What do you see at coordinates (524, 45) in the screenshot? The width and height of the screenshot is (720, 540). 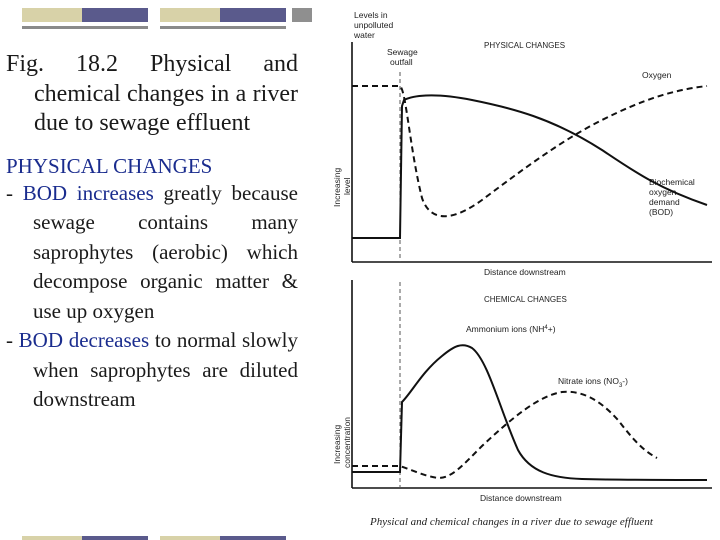 I see `physical-changes-title: PHYSICAL CHANGES` at bounding box center [524, 45].